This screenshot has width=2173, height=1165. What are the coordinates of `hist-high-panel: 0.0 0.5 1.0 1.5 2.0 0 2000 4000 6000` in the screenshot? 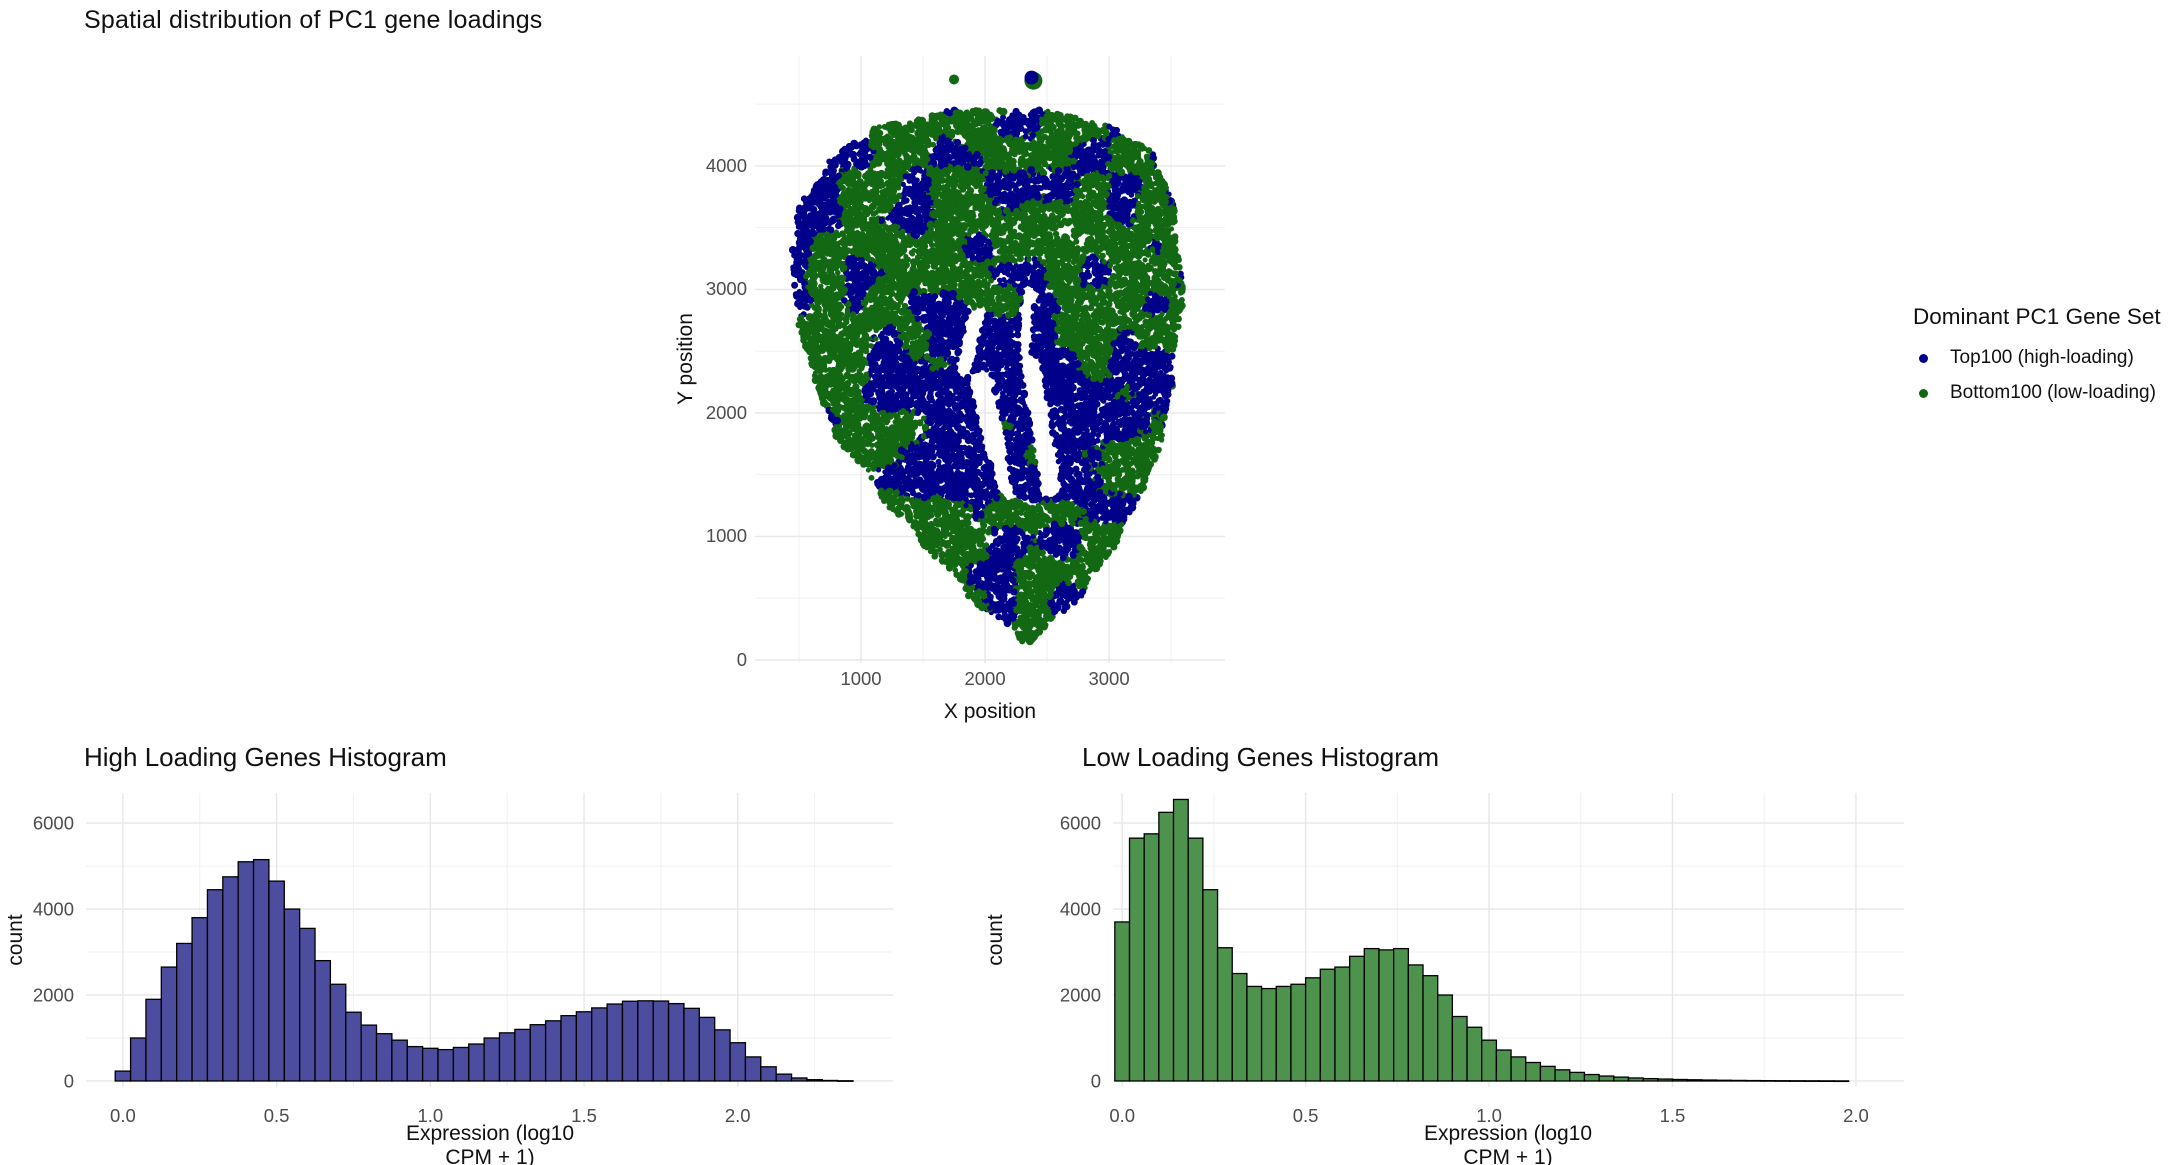 It's located at (463, 959).